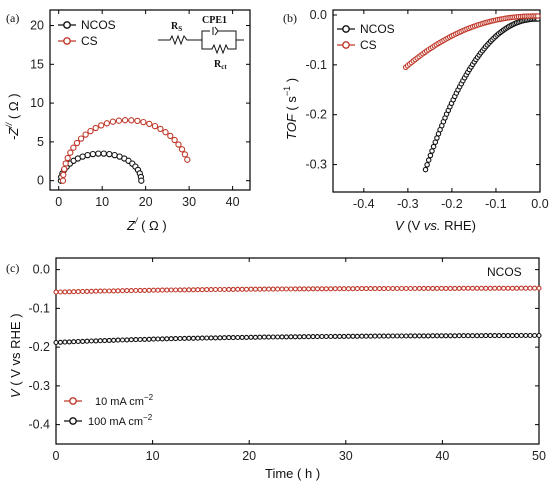 The image size is (550, 490). What do you see at coordinates (124, 400) in the screenshot?
I see `legend-c-10ma-label: 10 mA cm−2` at bounding box center [124, 400].